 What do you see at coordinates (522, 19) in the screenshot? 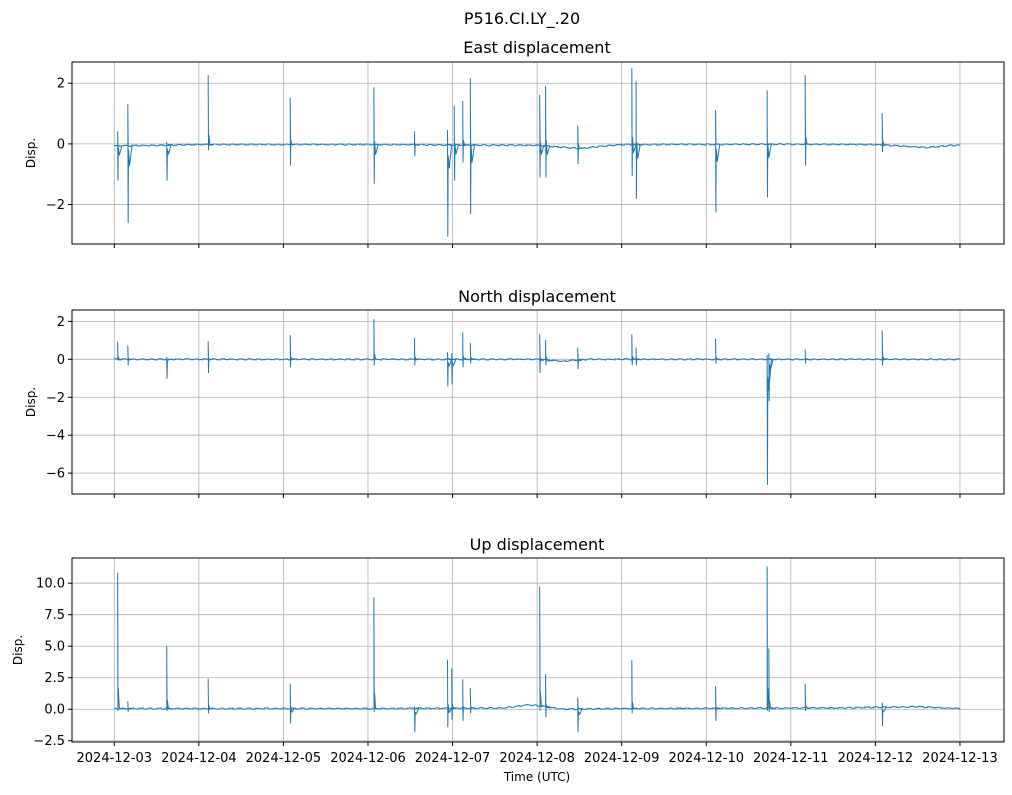
I see `figure-title: P516.CI.LY_.20` at bounding box center [522, 19].